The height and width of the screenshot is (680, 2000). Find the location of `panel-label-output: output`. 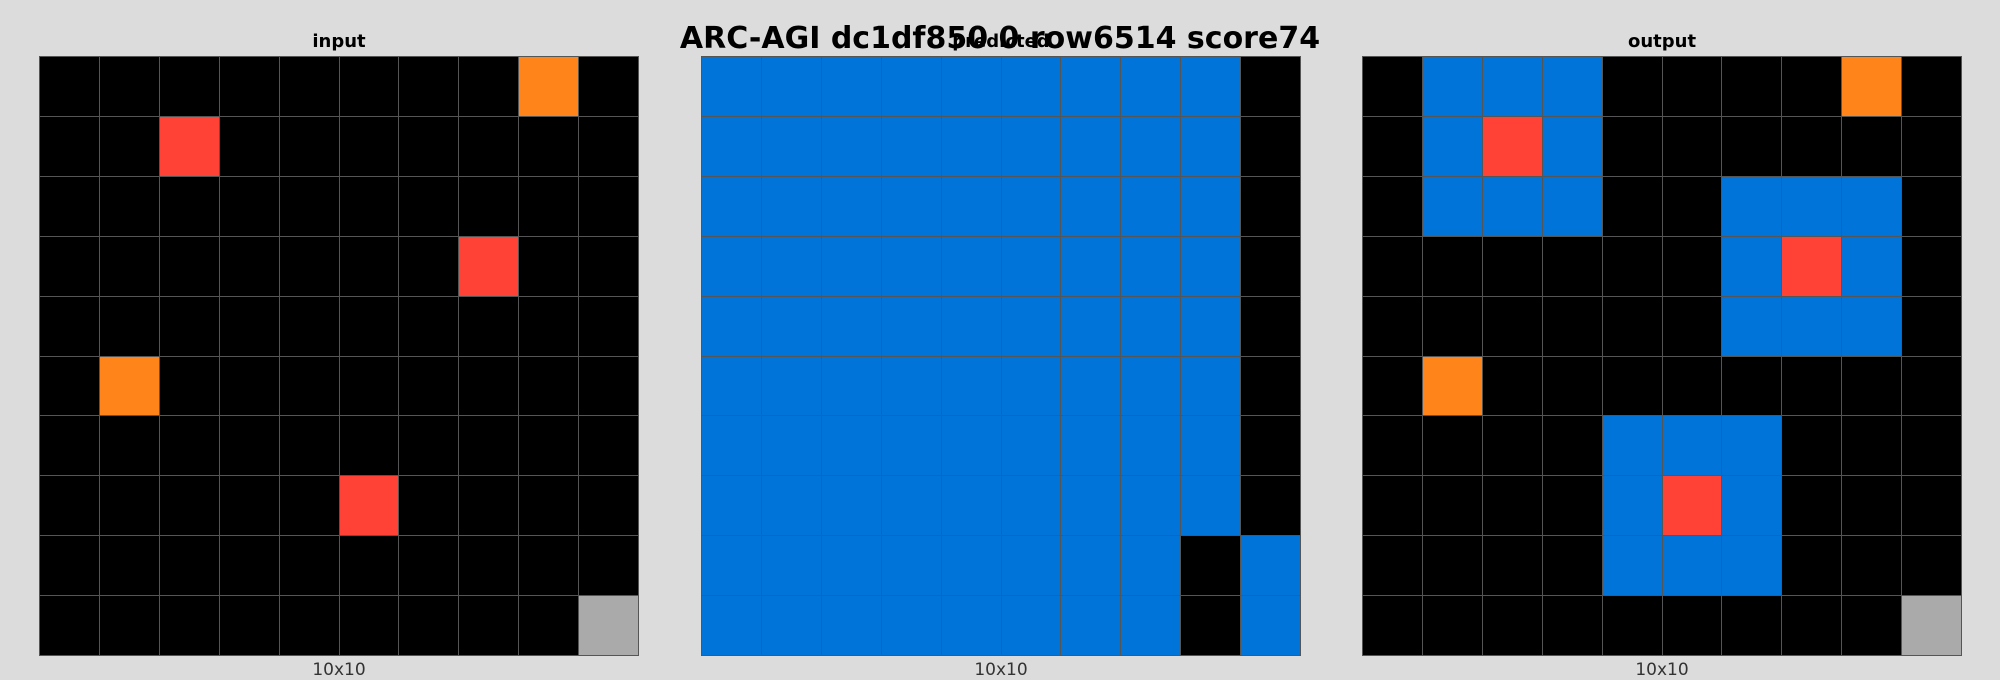

panel-label-output: output is located at coordinates (1662, 41).